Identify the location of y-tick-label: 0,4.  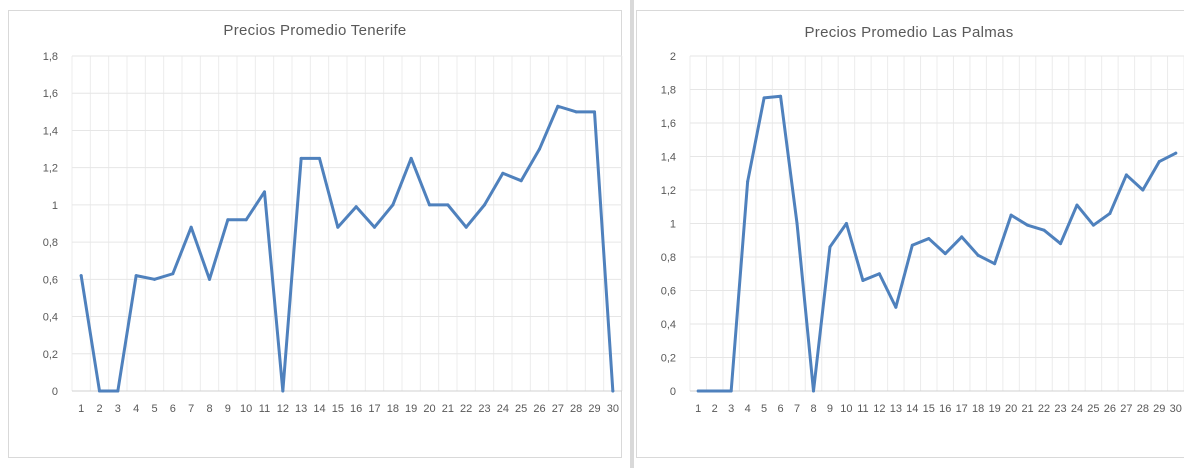
(668, 325).